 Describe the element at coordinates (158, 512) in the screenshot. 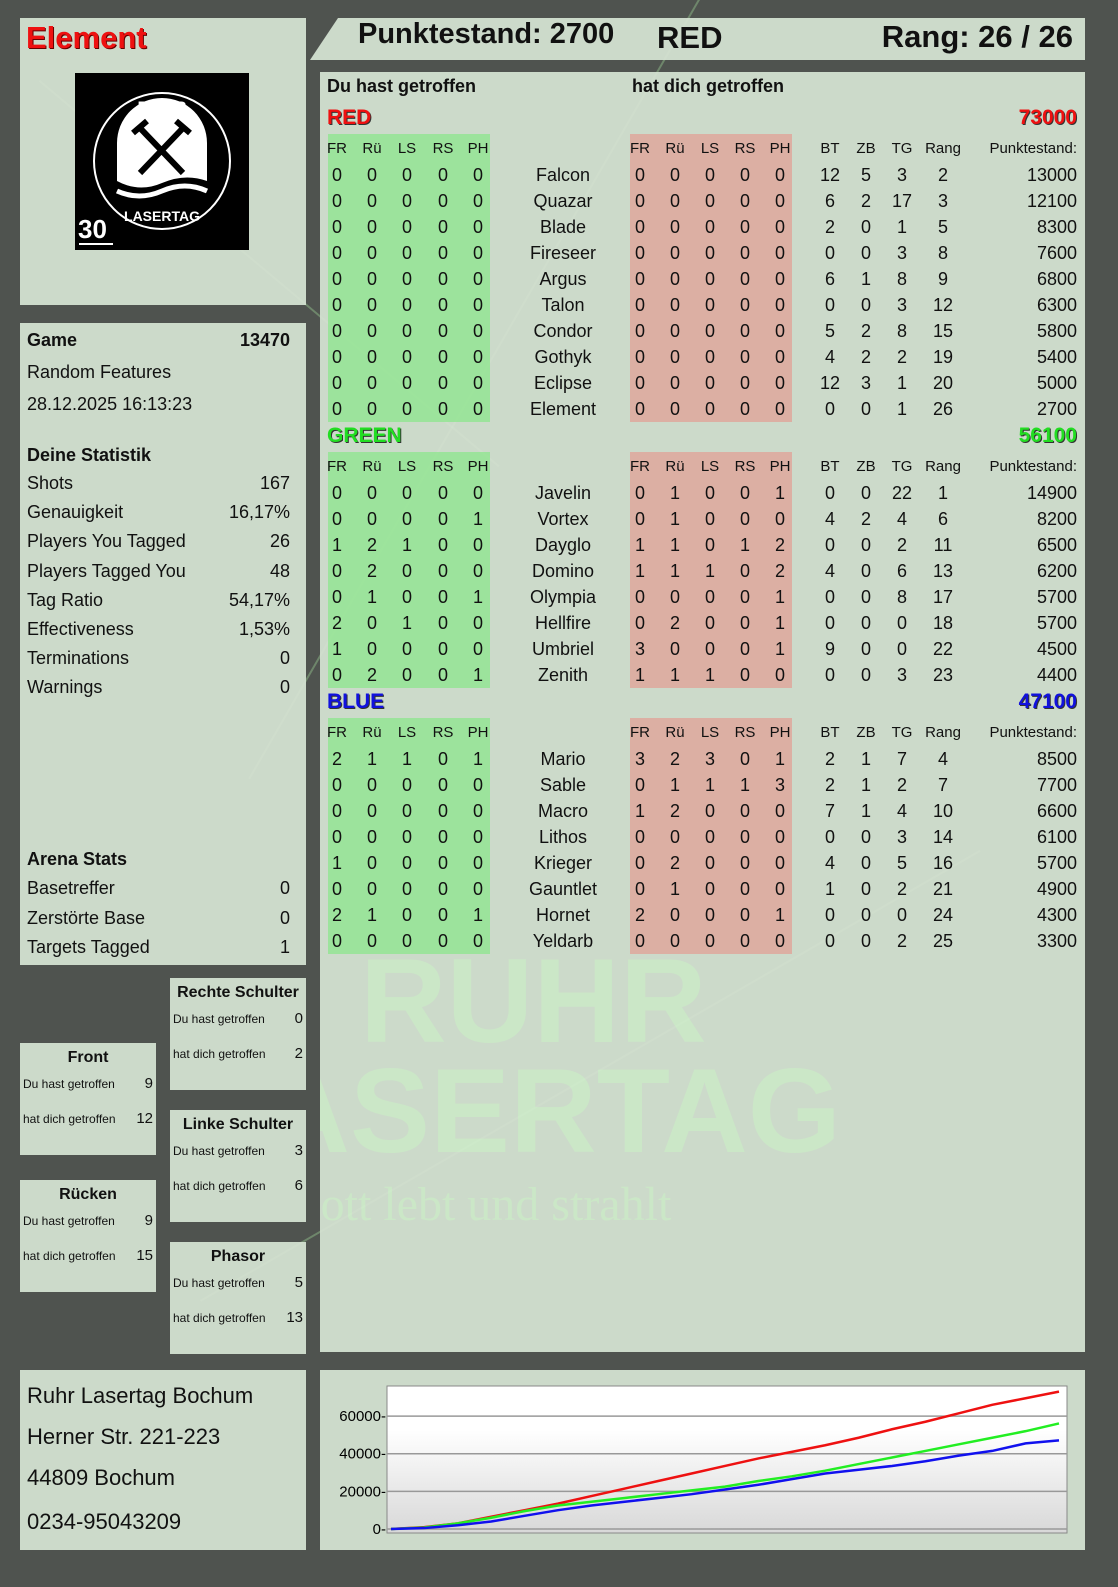

I see `stat-row: Genauigkeit 16,17%` at that location.